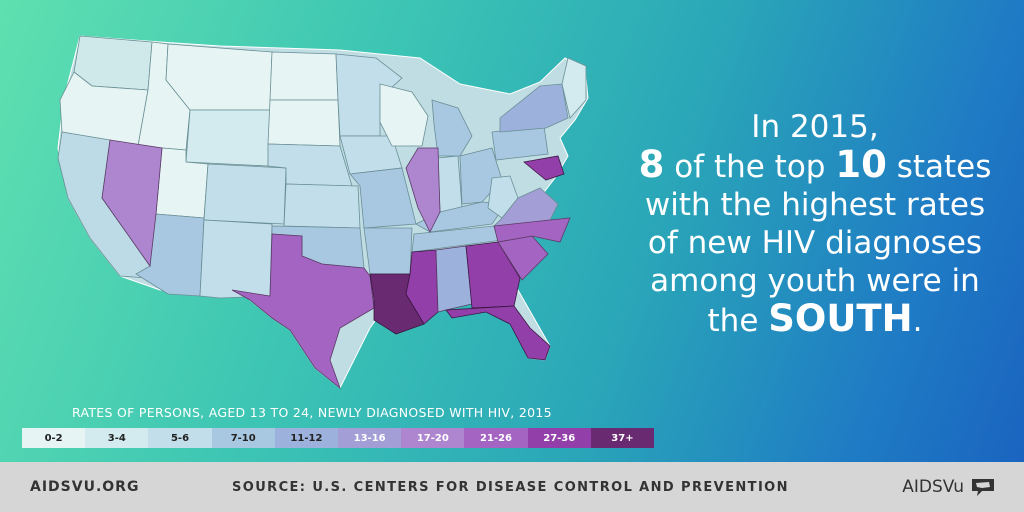 This screenshot has height=512, width=1024. I want to click on state-nevada, so click(132, 203).